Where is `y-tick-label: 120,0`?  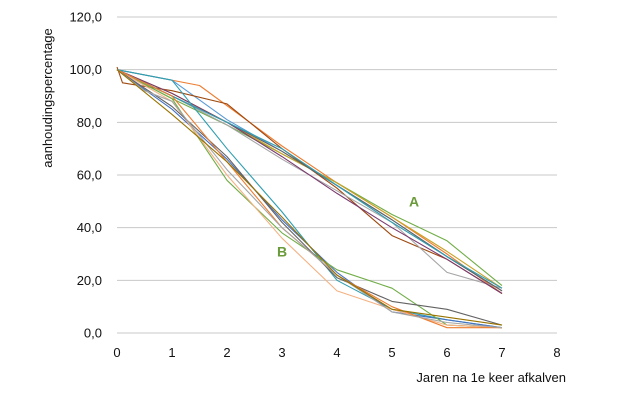
y-tick-label: 120,0 is located at coordinates (85, 17).